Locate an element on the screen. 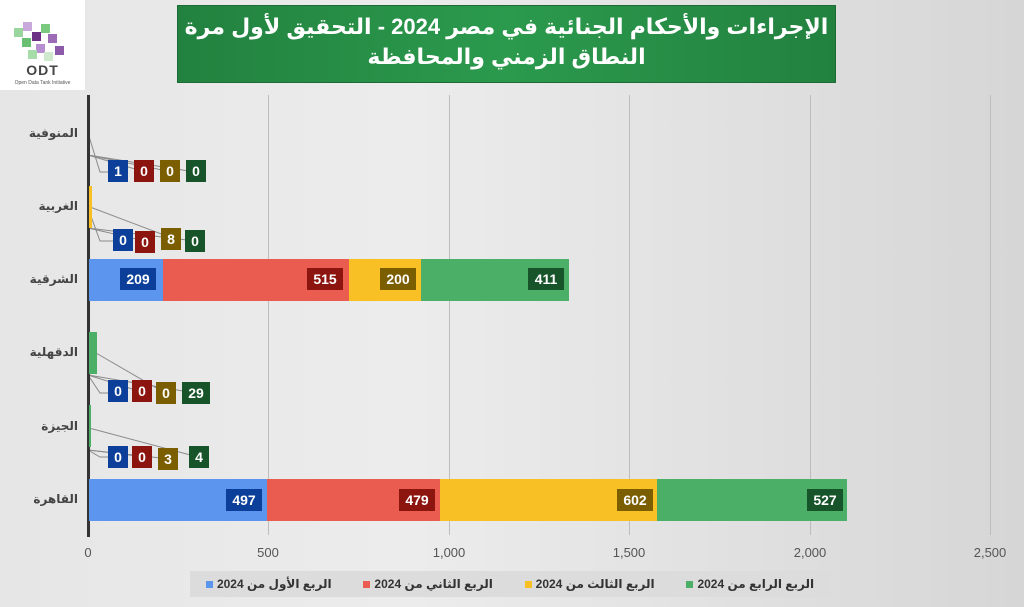 The width and height of the screenshot is (1024, 607). cubes-logo-icon is located at coordinates (39, 41).